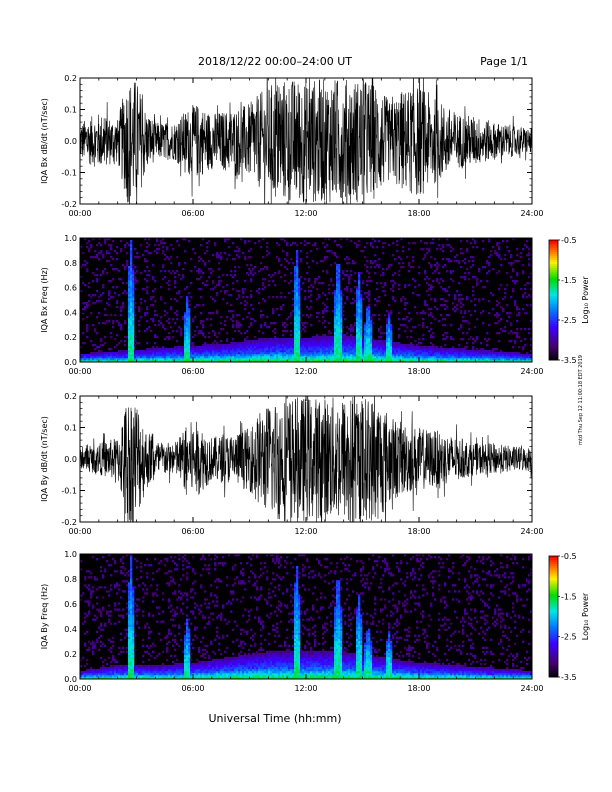 The image size is (612, 792). What do you see at coordinates (275, 718) in the screenshot?
I see `x-axis-title: Universal Time (hh:mm)` at bounding box center [275, 718].